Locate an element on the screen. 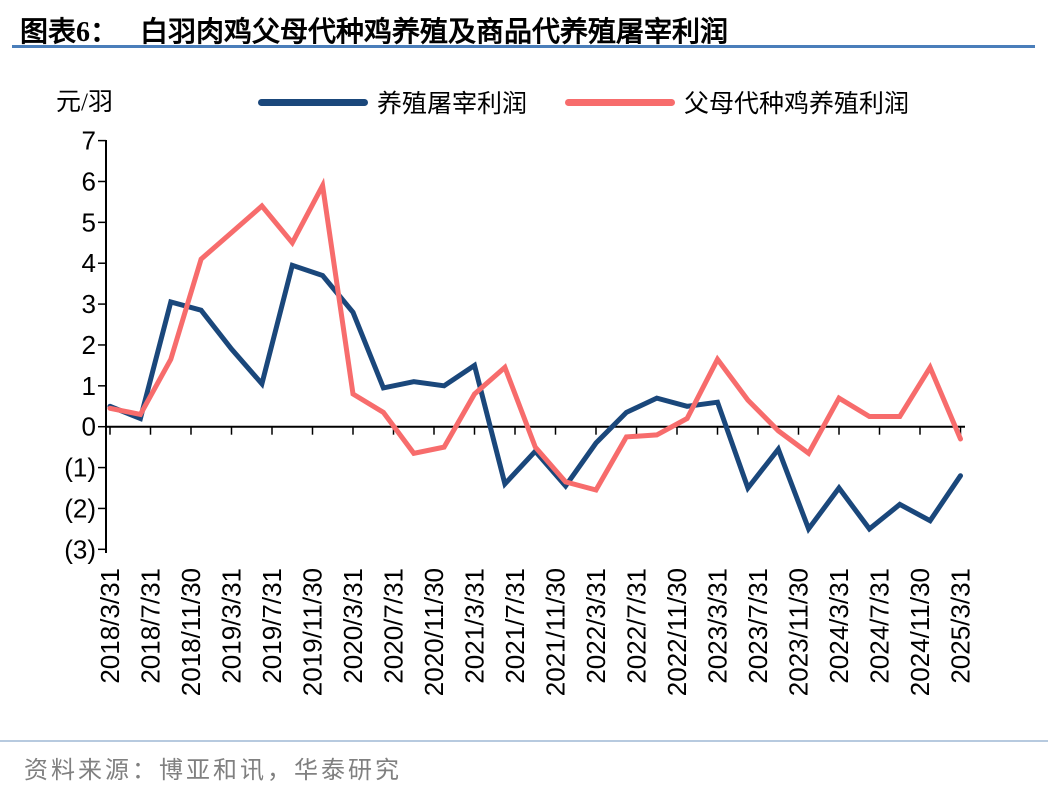  x-axis-tick-label: 2023/3/31 is located at coordinates (718, 626).